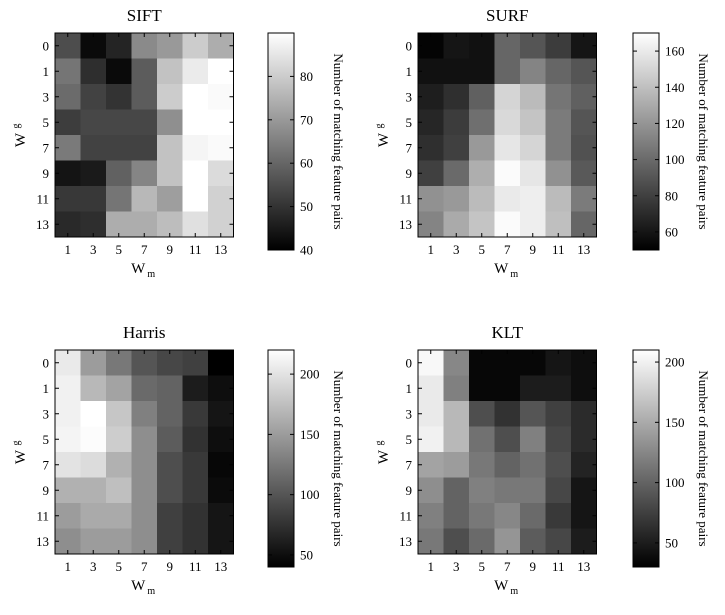 This screenshot has width=725, height=615. Describe the element at coordinates (671, 195) in the screenshot. I see `colorbar-tick-label: 80` at that location.